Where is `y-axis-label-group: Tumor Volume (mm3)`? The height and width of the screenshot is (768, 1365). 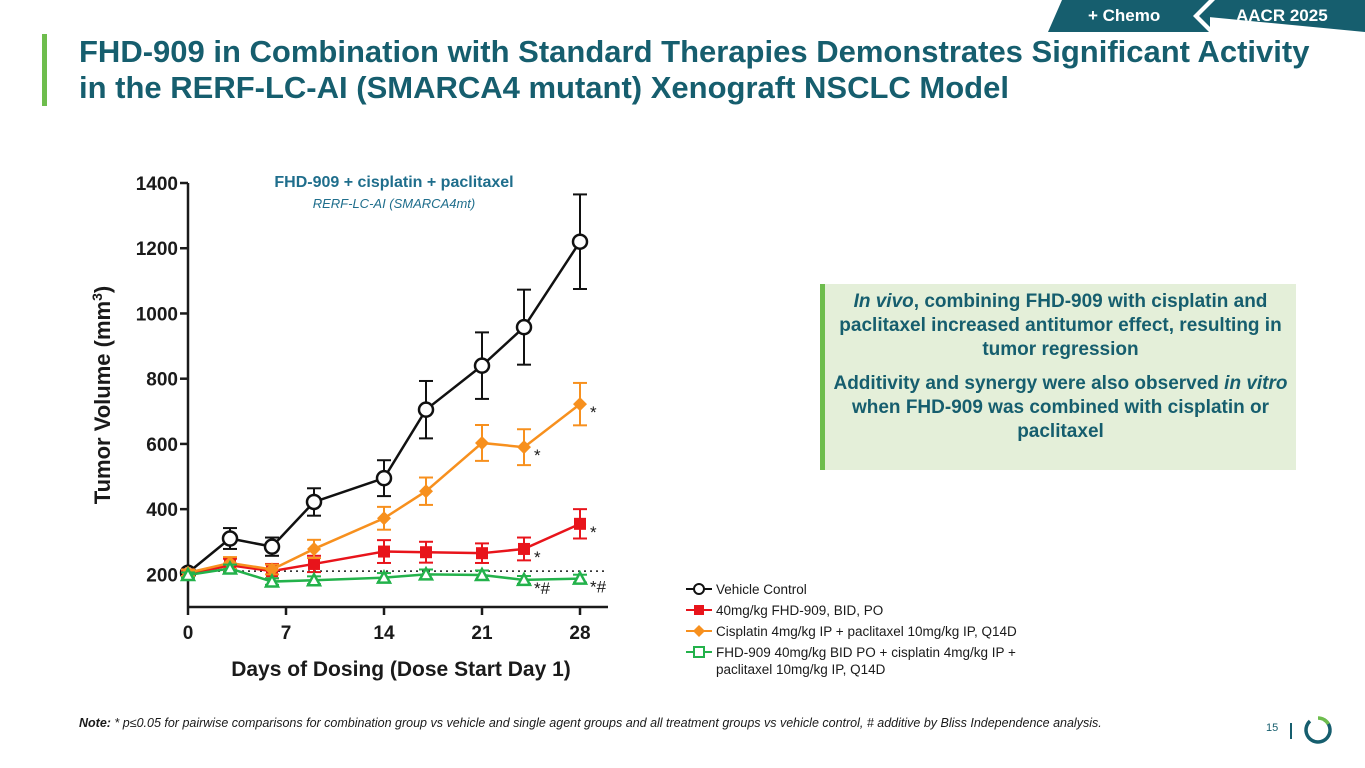 y-axis-label-group: Tumor Volume (mm3) is located at coordinates (102, 395).